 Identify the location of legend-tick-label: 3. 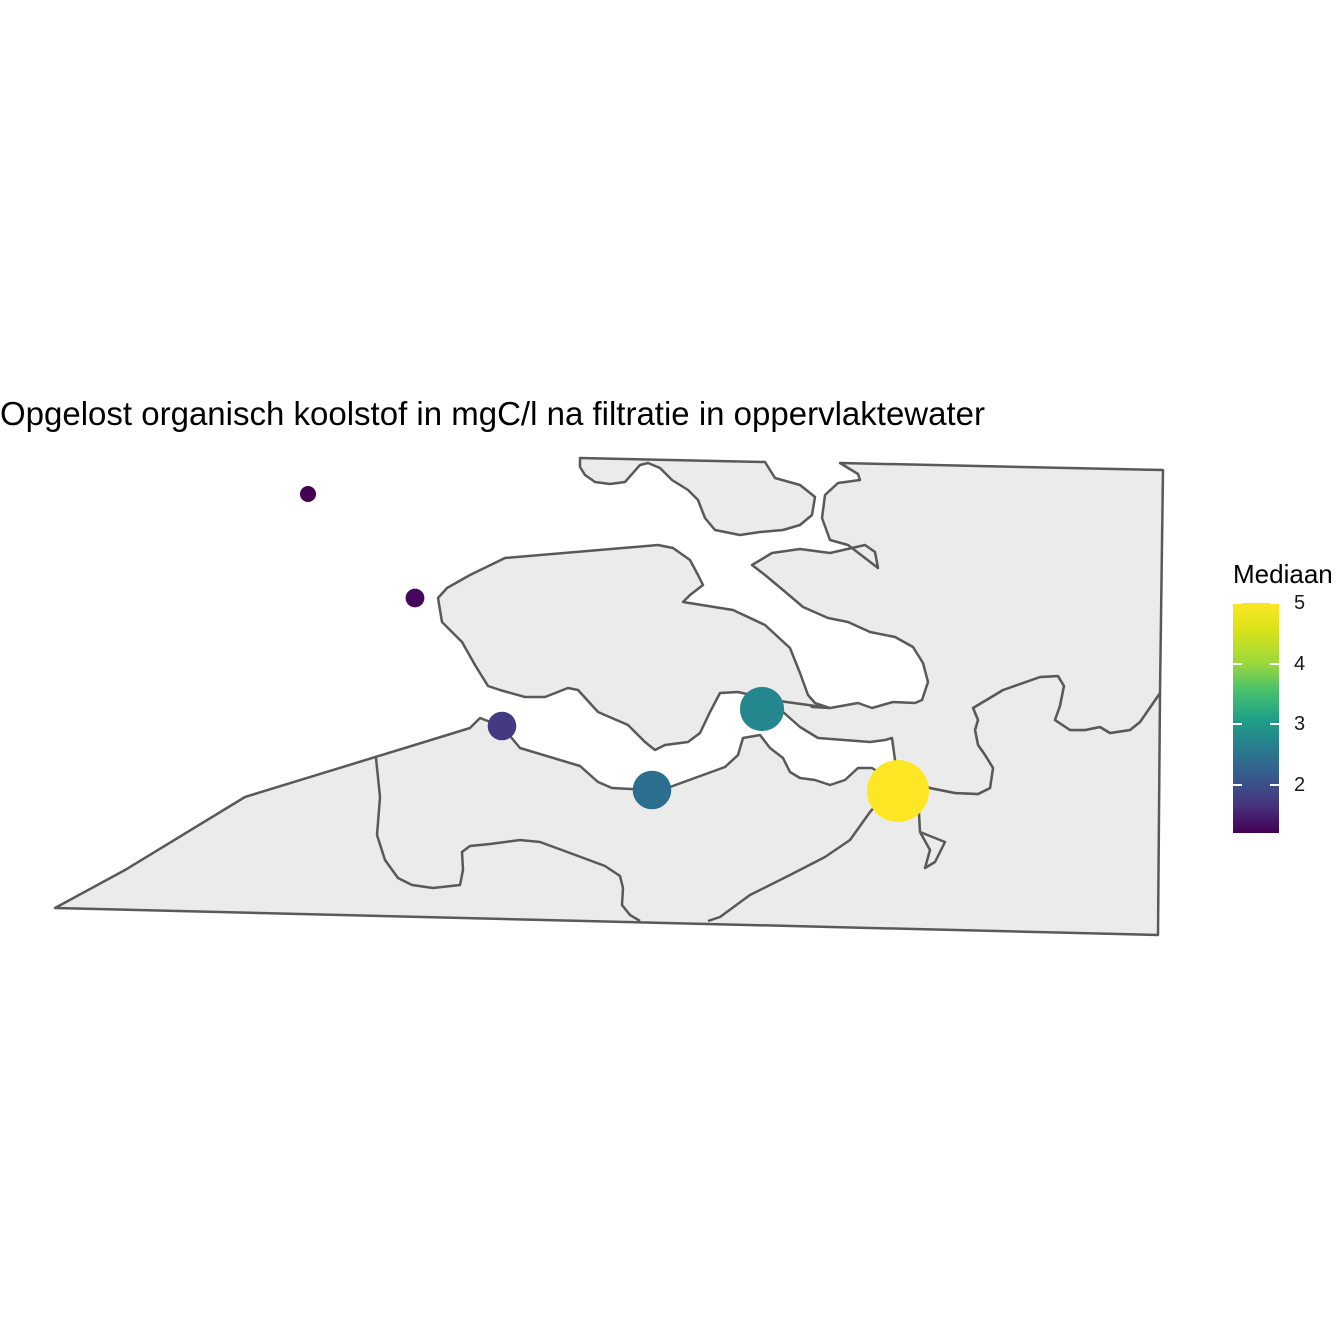
(1300, 724).